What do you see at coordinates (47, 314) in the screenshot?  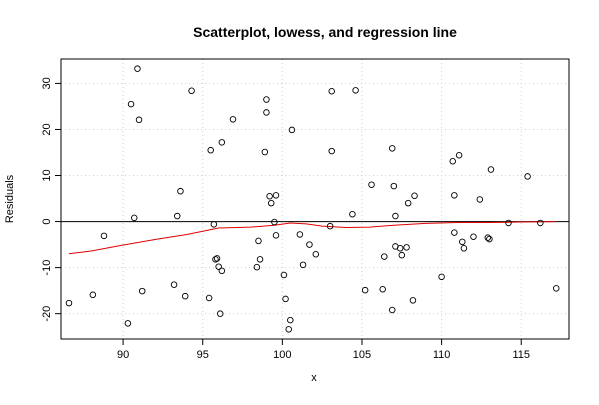 I see `y-tick-label: -20` at bounding box center [47, 314].